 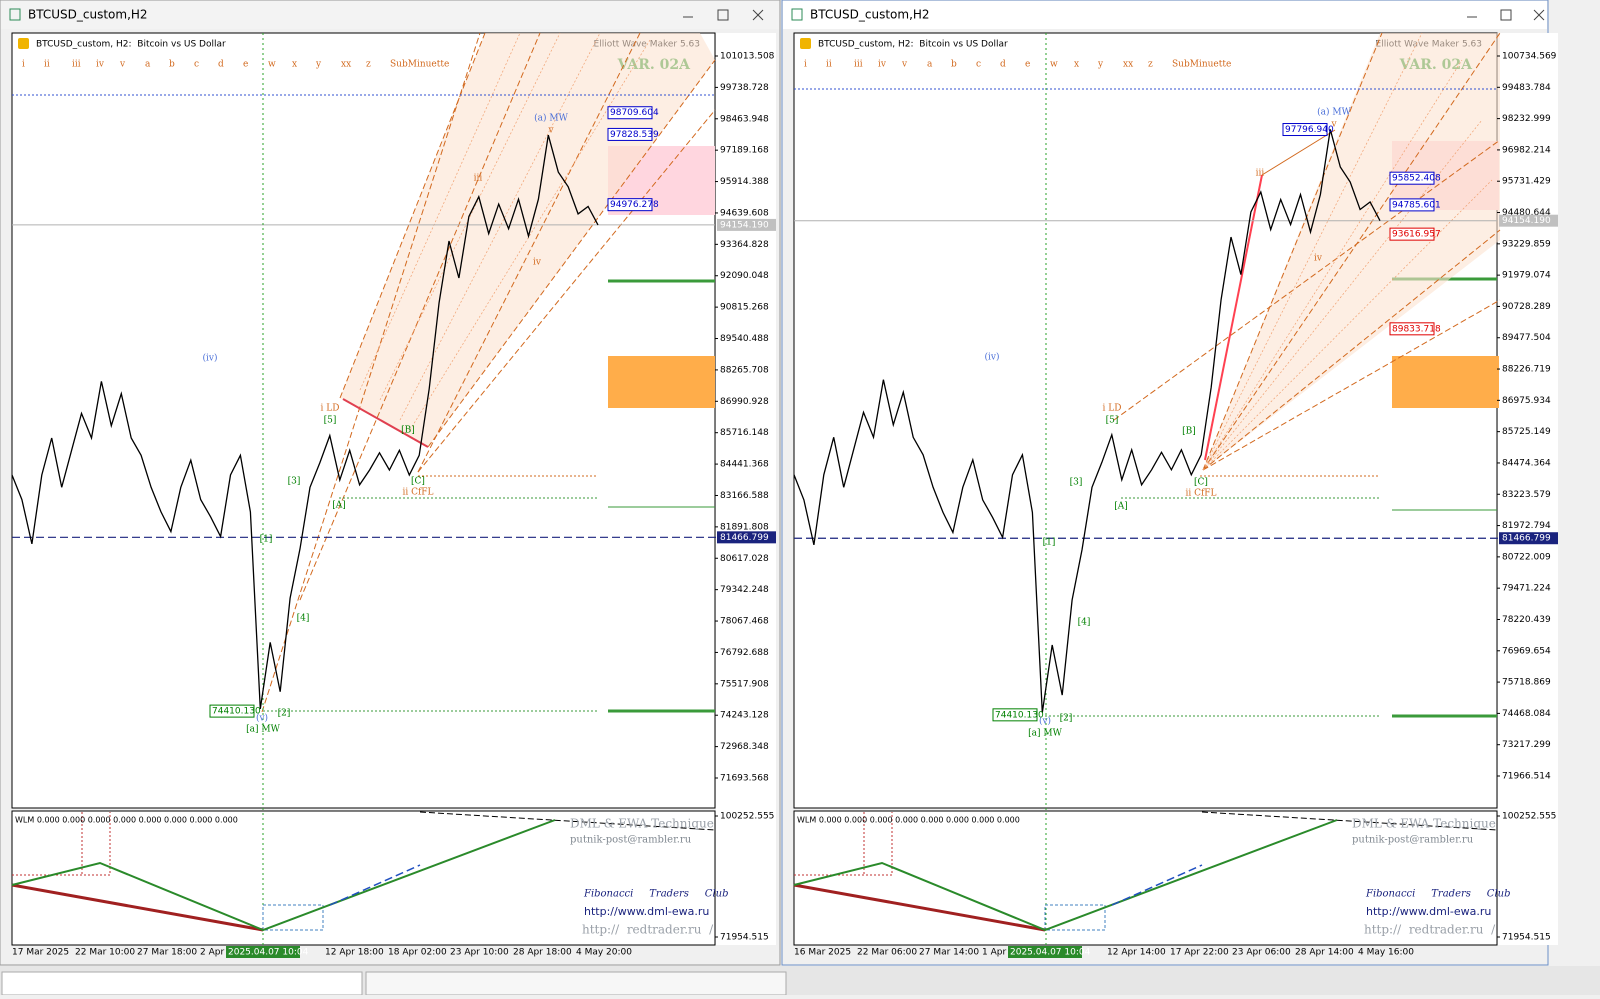 What do you see at coordinates (330, 409) in the screenshot?
I see `wave-label: i LD` at bounding box center [330, 409].